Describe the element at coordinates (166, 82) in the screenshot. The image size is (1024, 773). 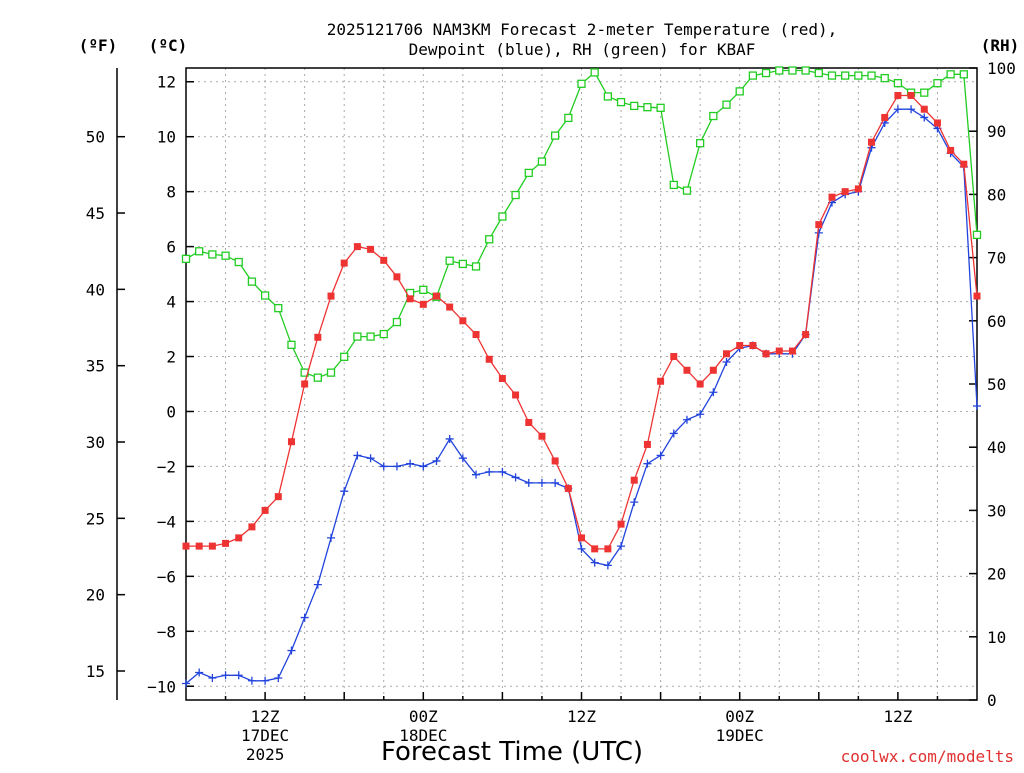
I see `celsius-tick-label: 12` at that location.